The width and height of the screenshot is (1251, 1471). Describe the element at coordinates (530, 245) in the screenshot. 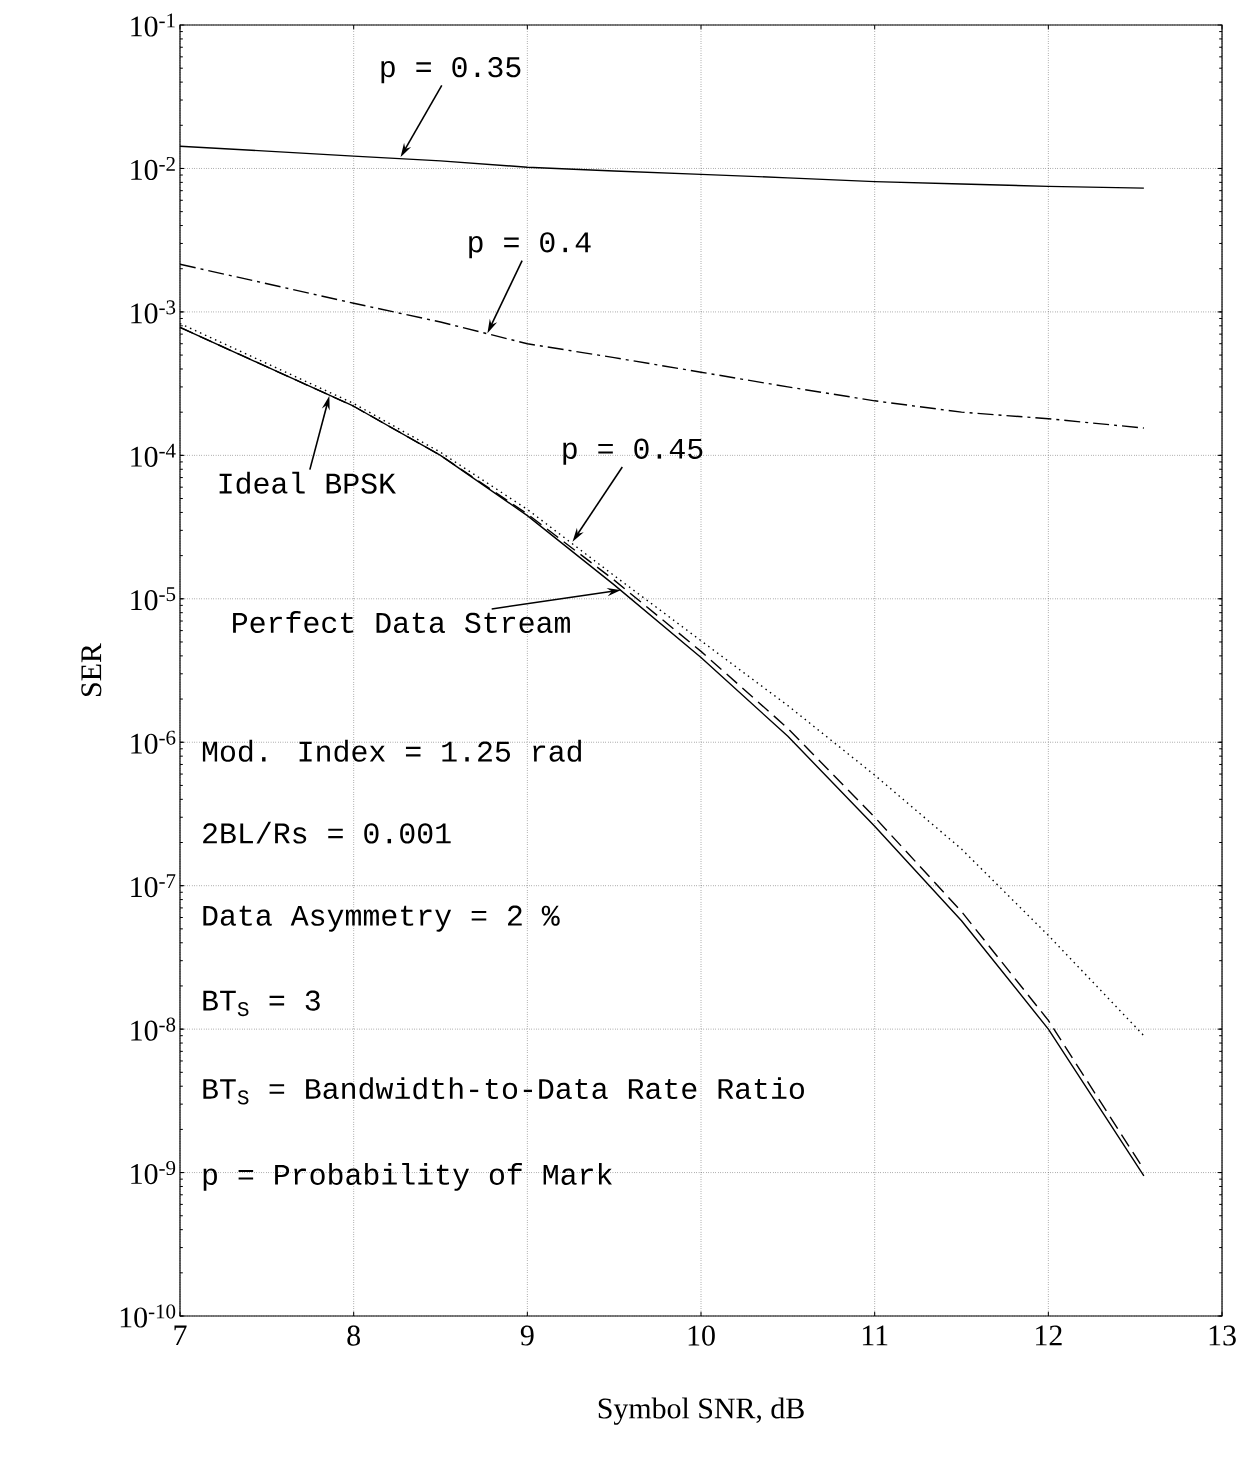

I see `annotation: p = 0.4` at that location.